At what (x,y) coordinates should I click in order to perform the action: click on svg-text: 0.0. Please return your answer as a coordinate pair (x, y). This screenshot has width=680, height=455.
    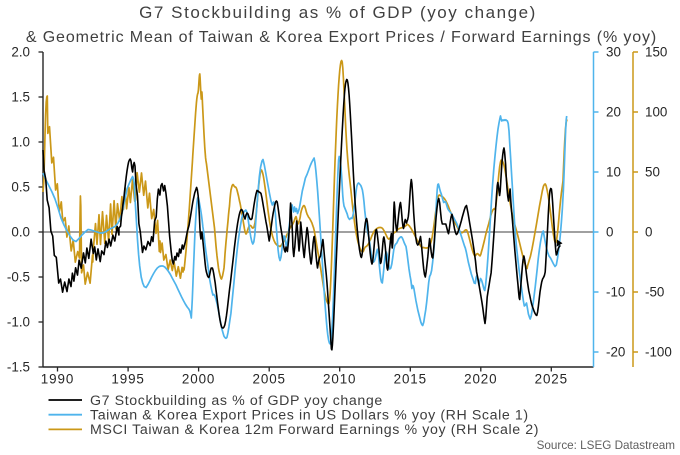
    Looking at the image, I should click on (20, 232).